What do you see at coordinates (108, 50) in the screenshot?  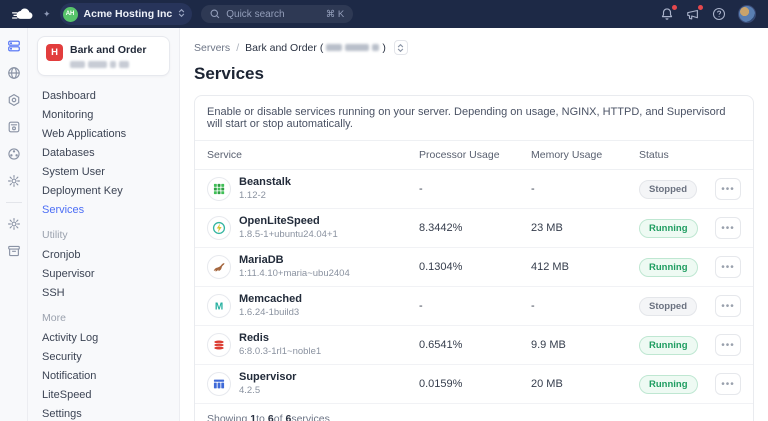 I see `server-name: Bark and Order` at bounding box center [108, 50].